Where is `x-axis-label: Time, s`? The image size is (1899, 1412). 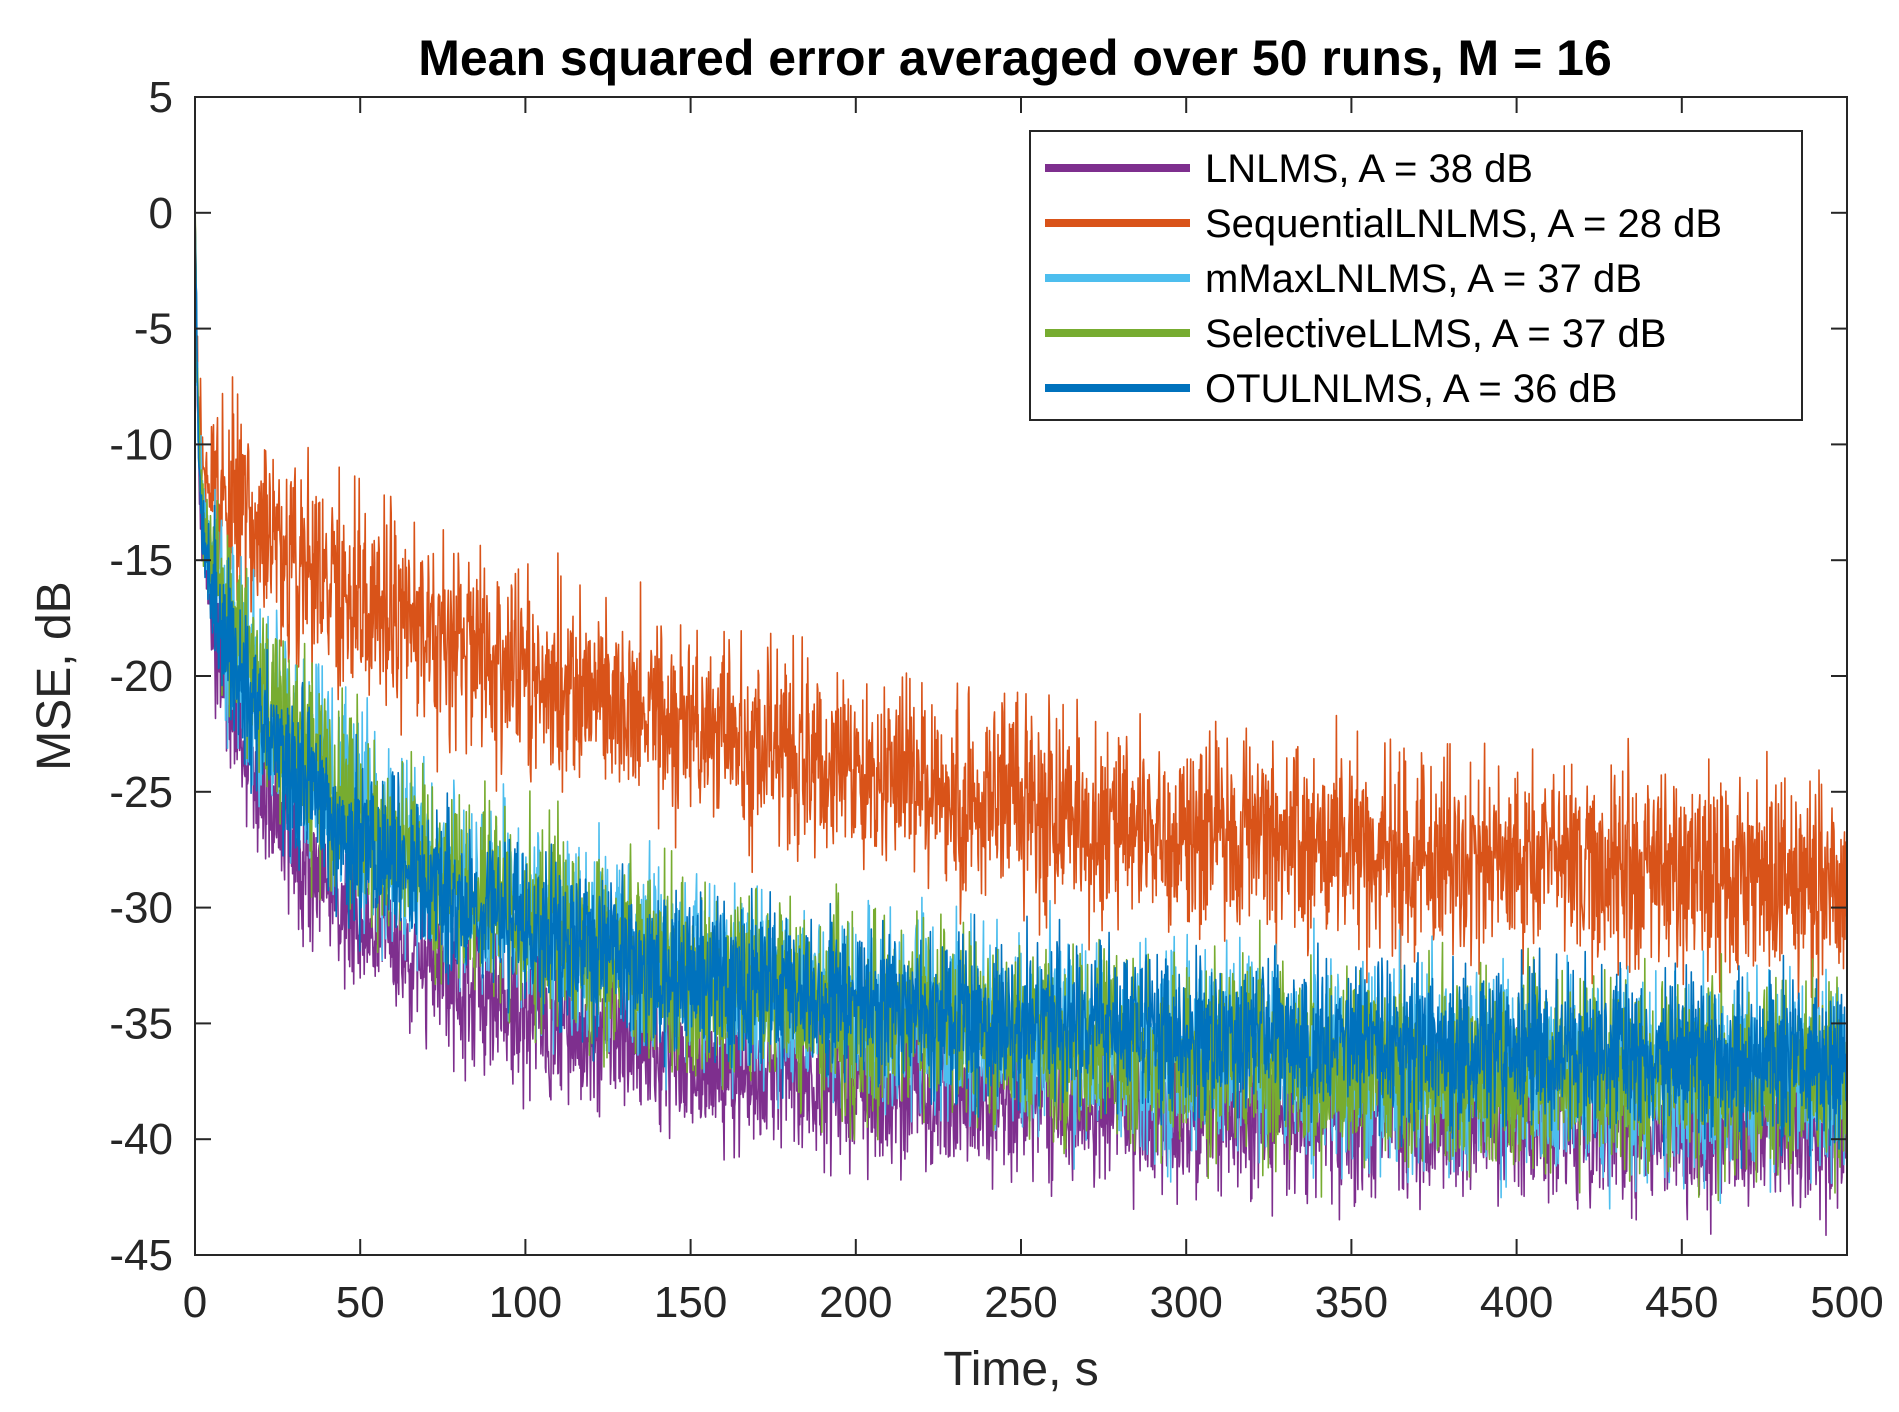 x-axis-label: Time, s is located at coordinates (1021, 1369).